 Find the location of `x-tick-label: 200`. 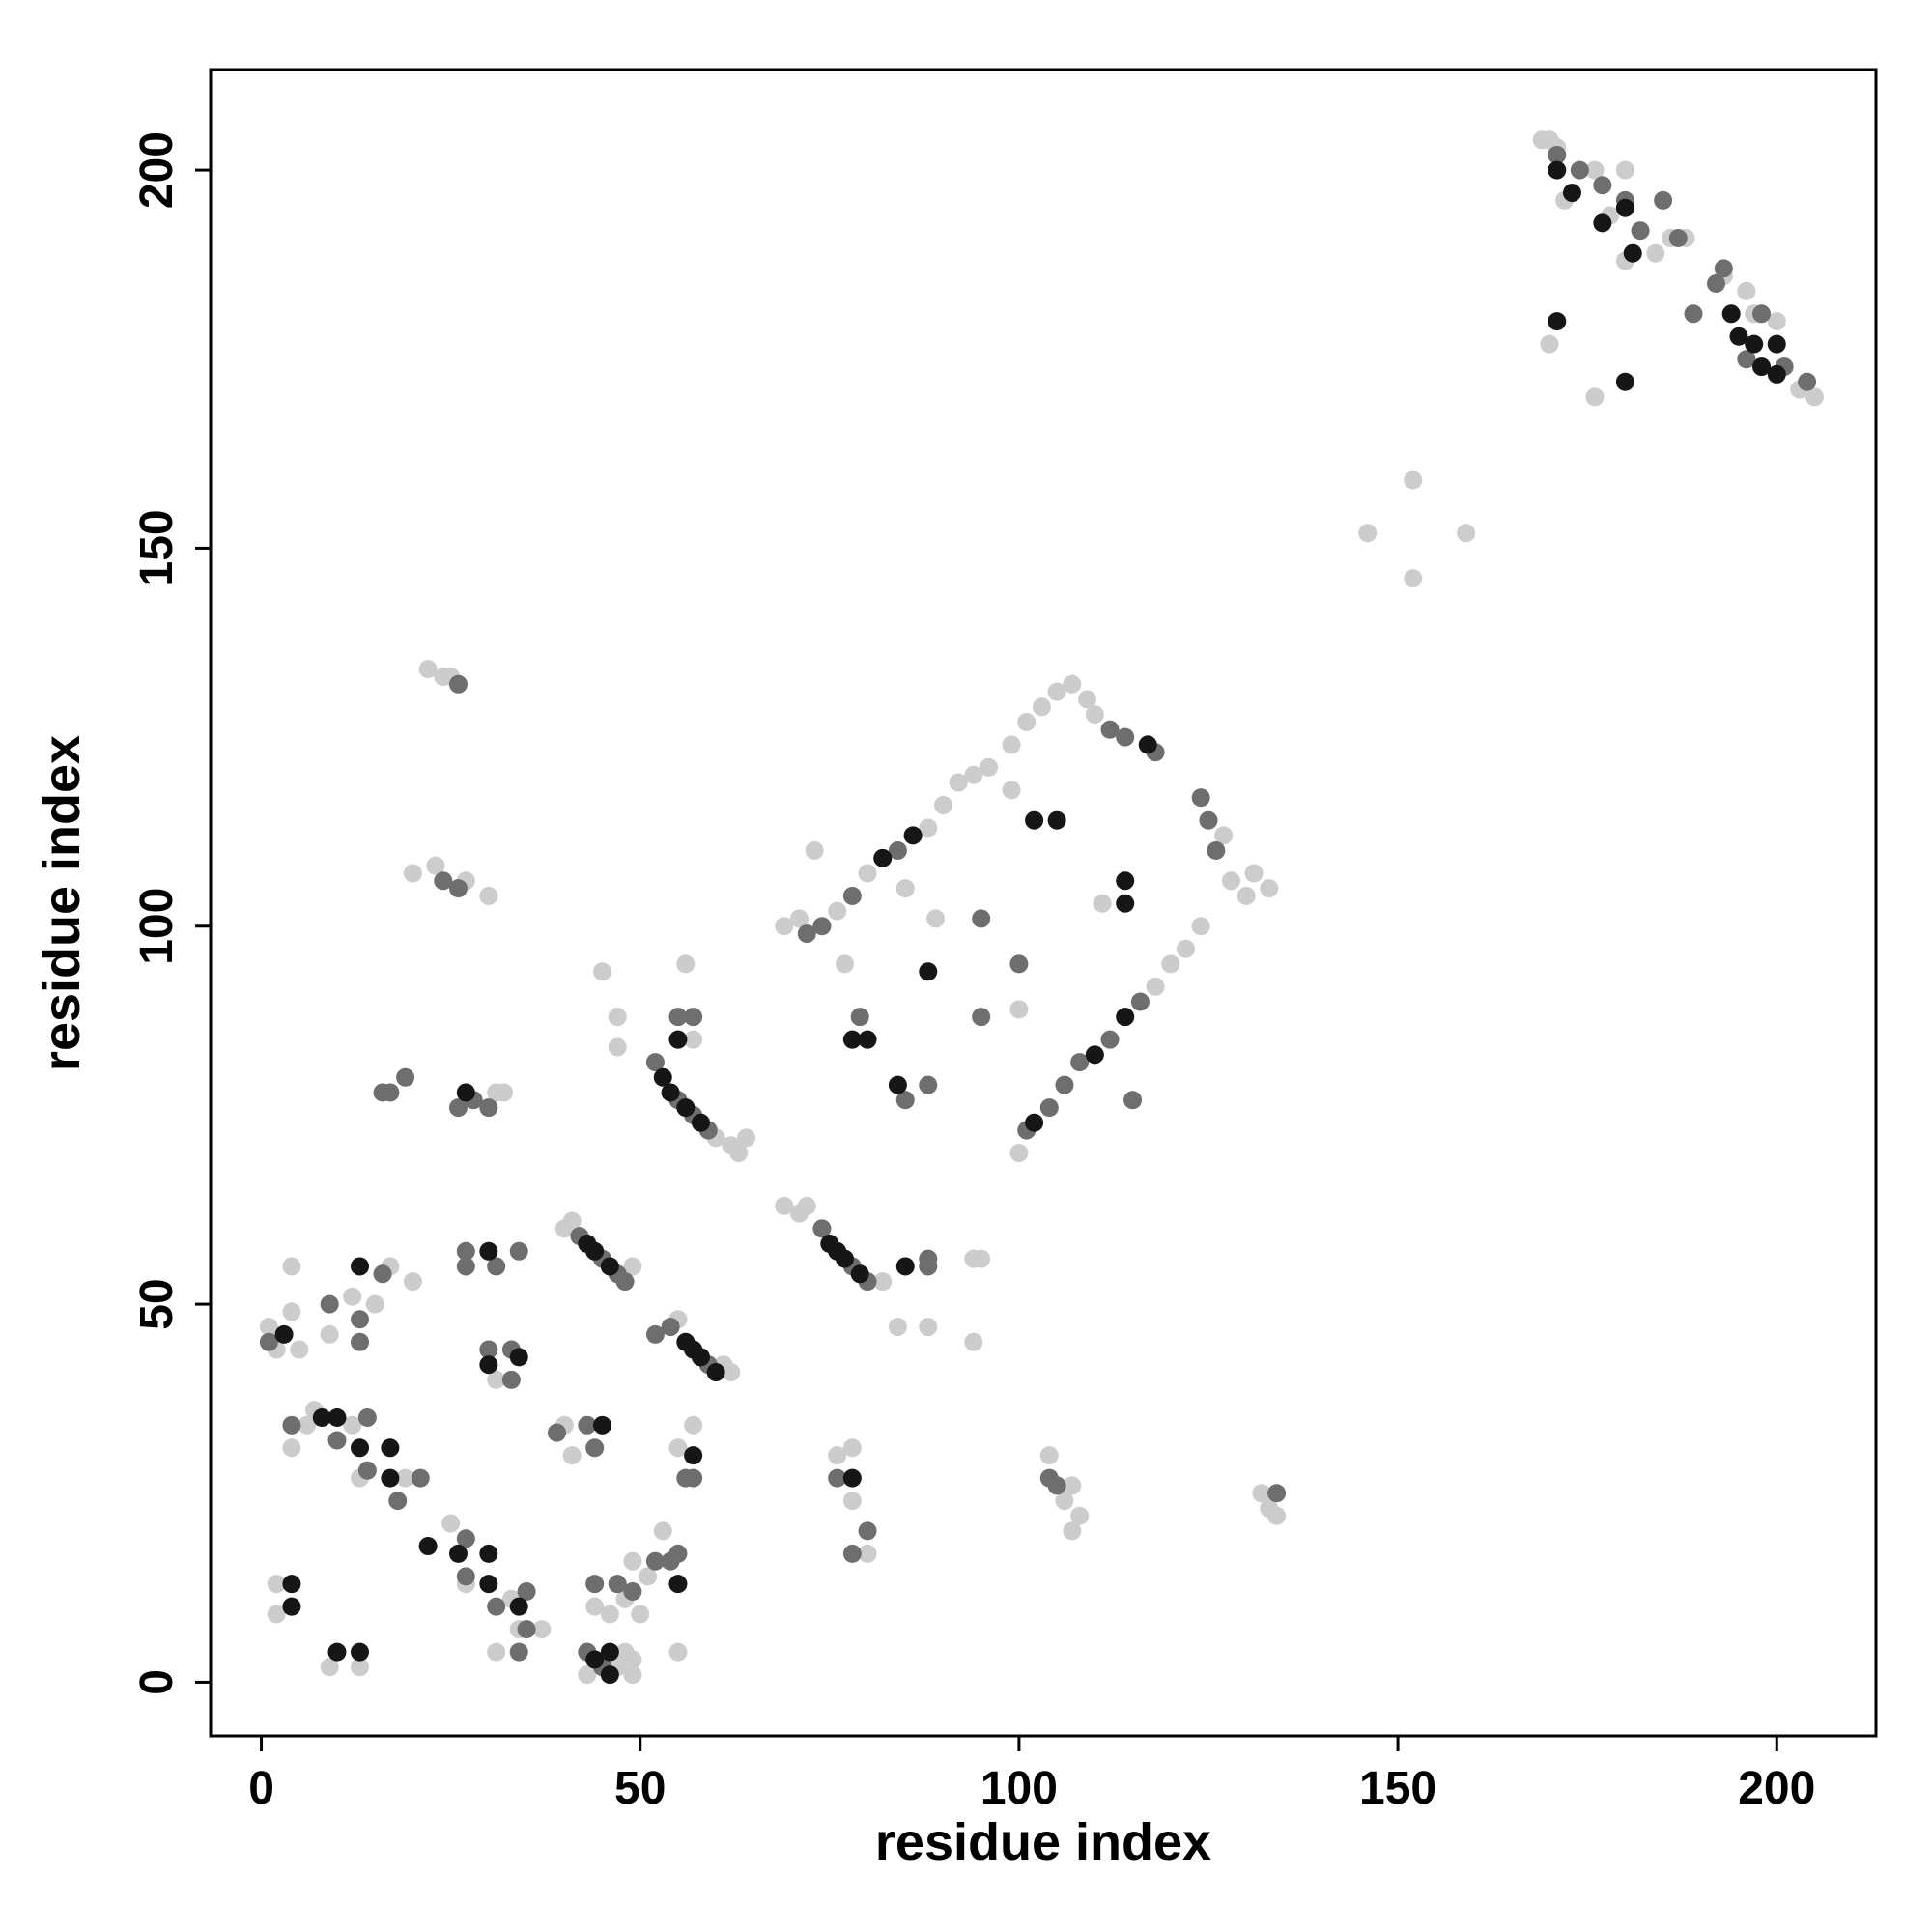

x-tick-label: 200 is located at coordinates (1776, 1788).